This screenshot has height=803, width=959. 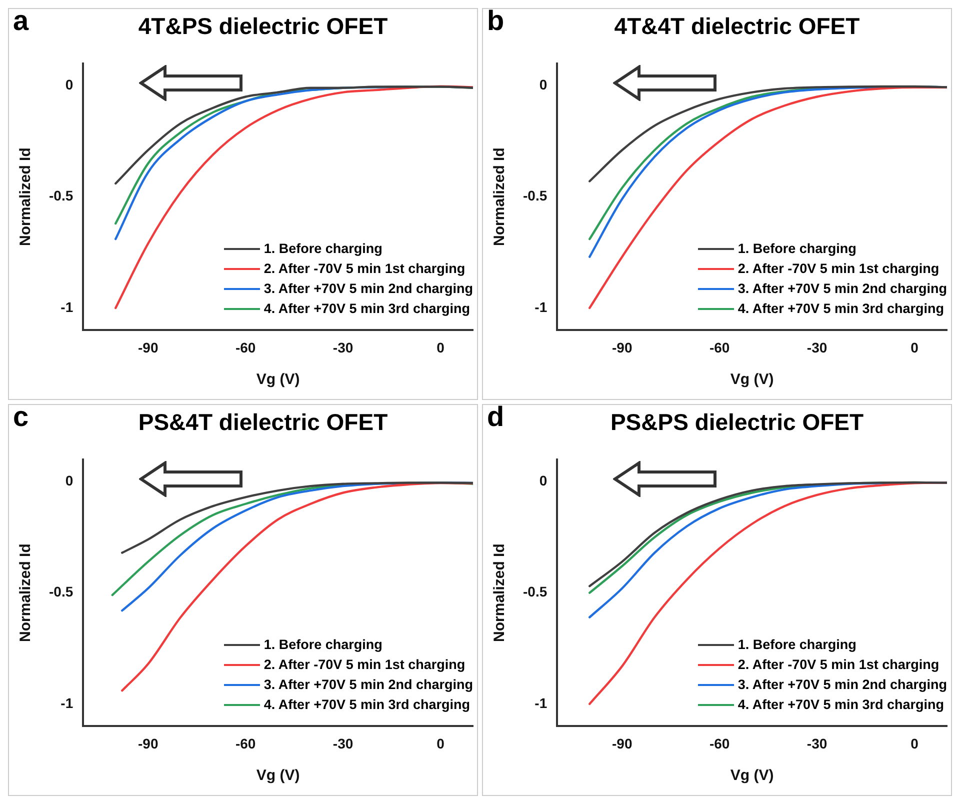 What do you see at coordinates (737, 26) in the screenshot?
I see `chart-title: 4T&4T dielectric OFET` at bounding box center [737, 26].